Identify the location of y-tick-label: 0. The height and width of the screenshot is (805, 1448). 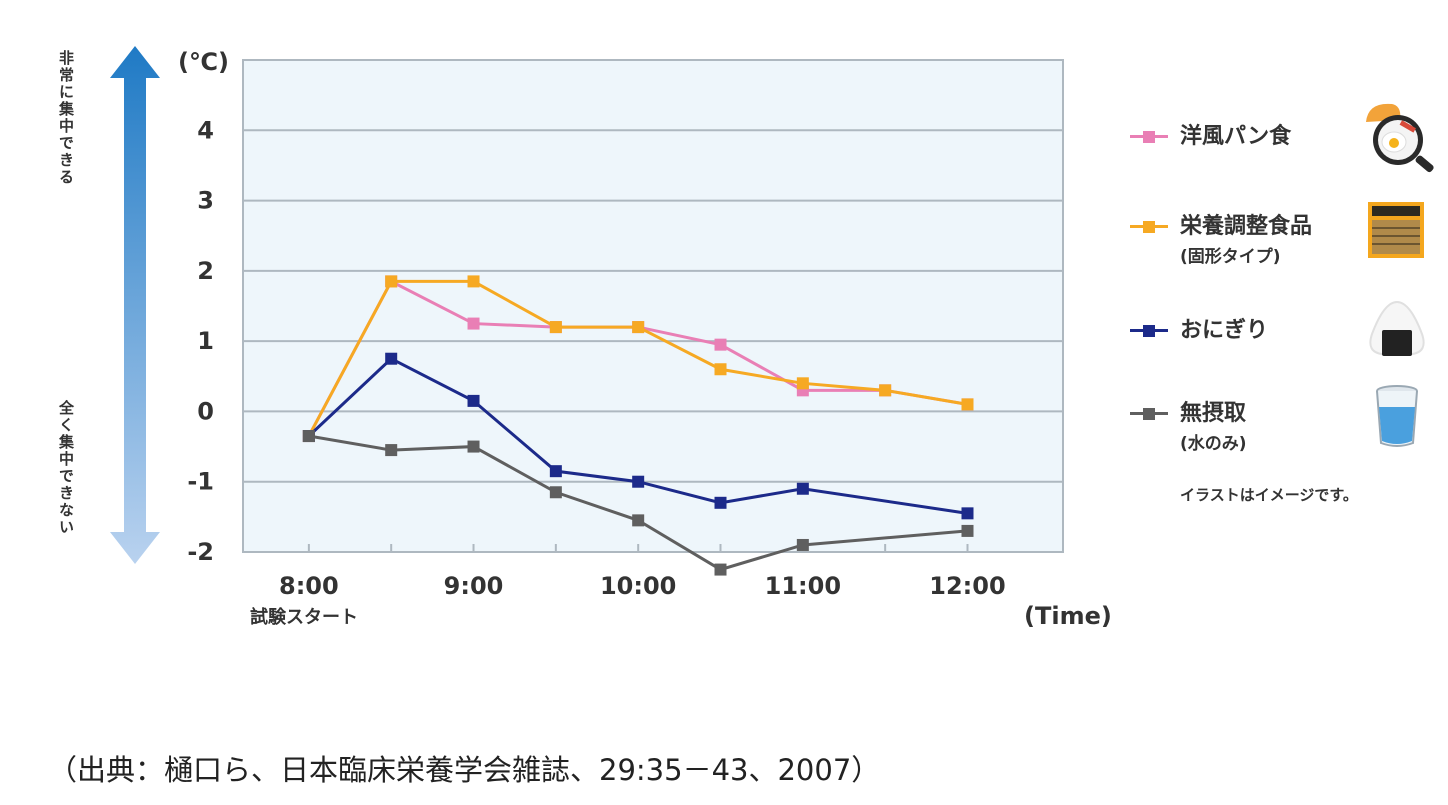
(205, 411).